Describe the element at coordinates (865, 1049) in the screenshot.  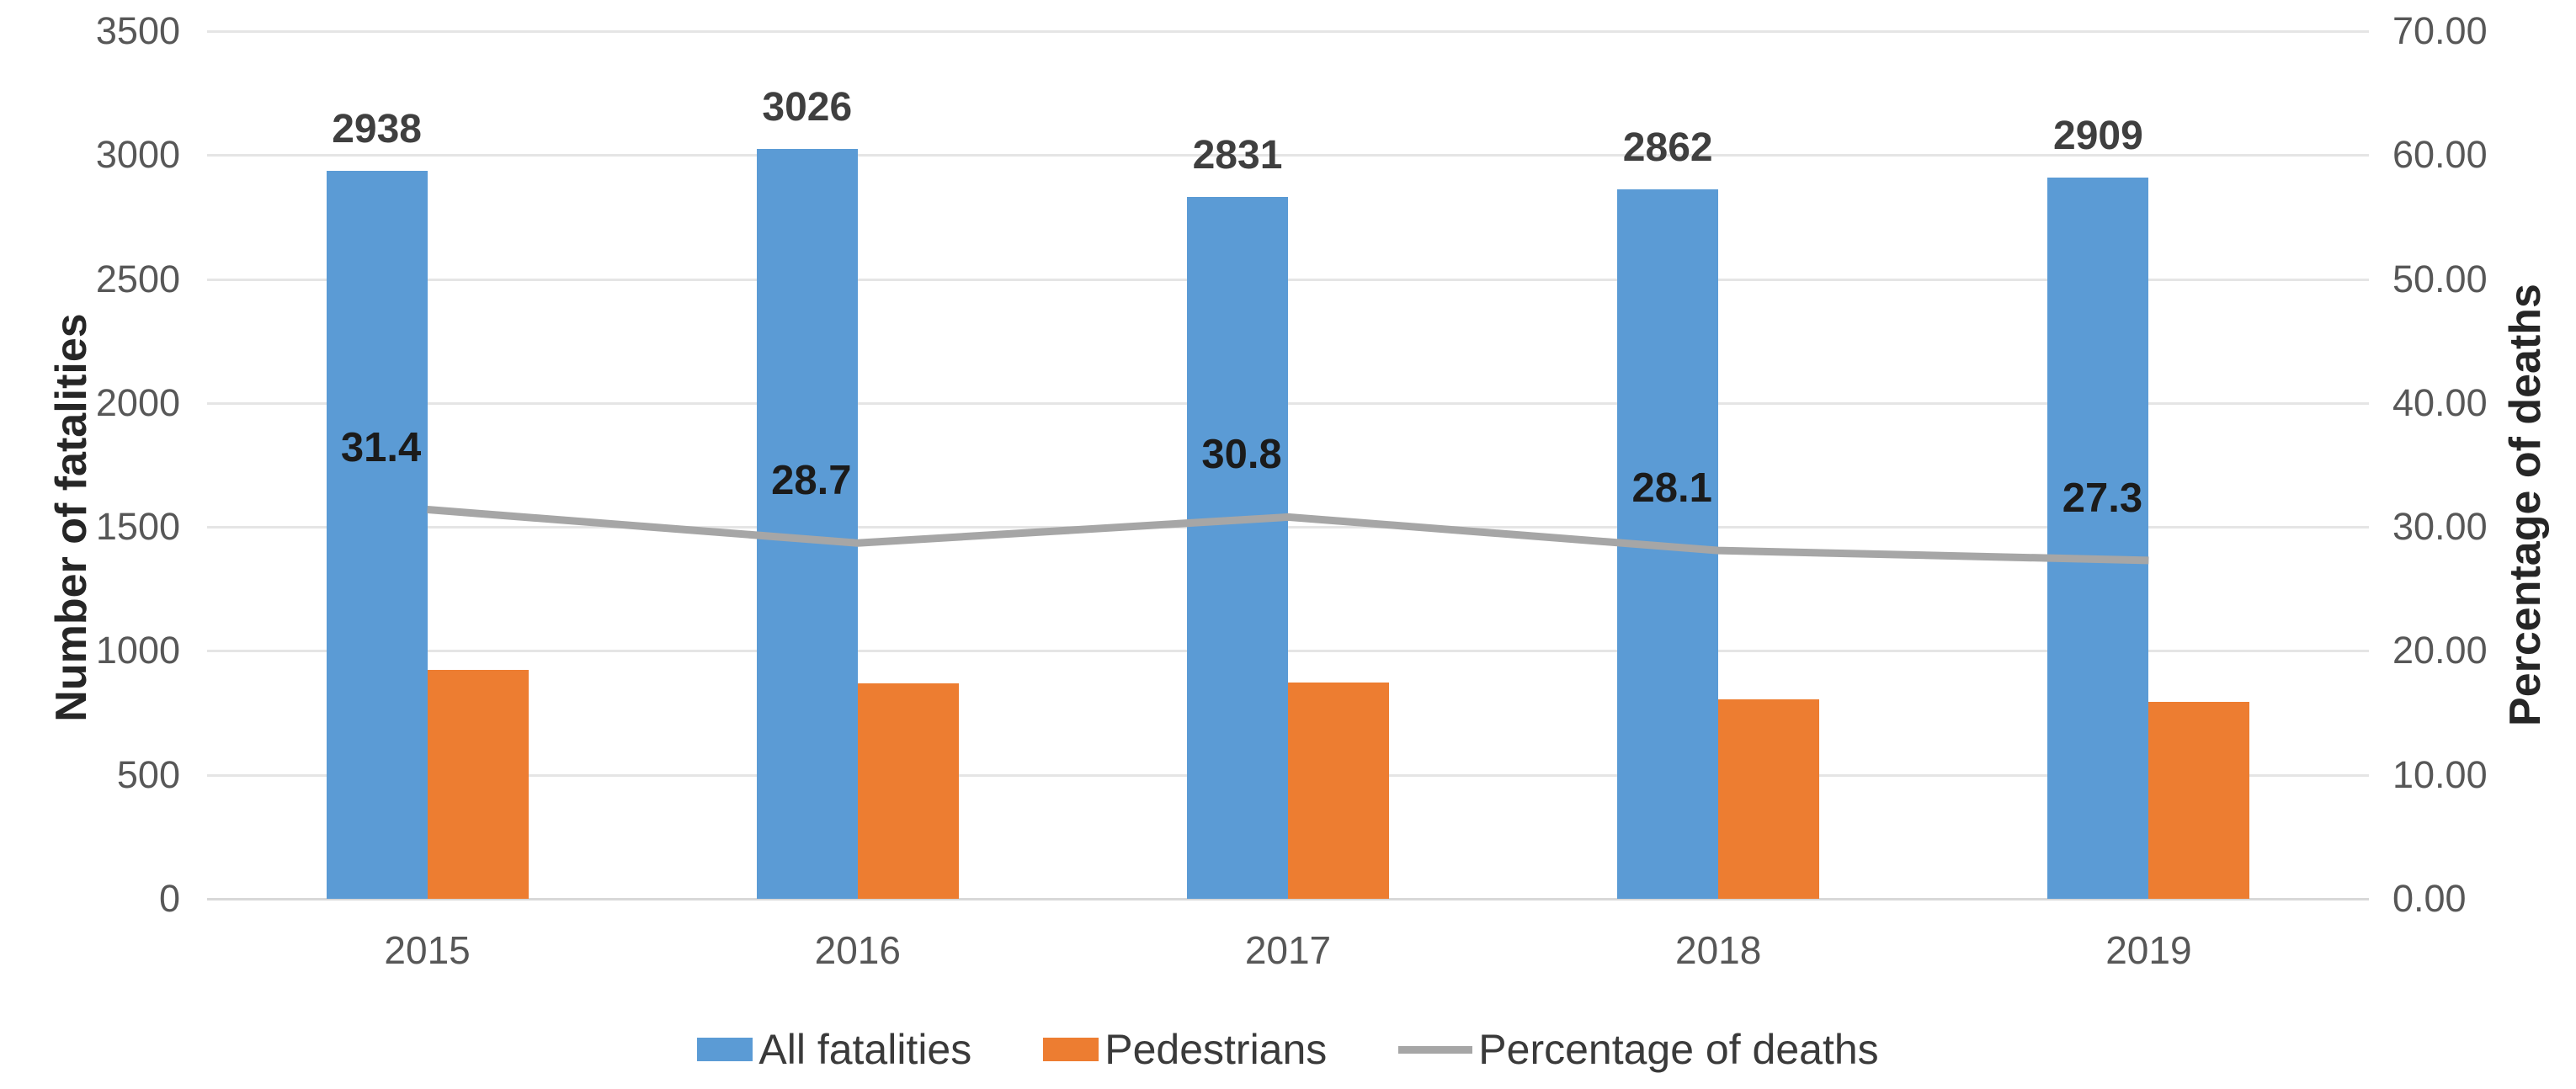
I see `legend-label-all-fatalities: All fatalities` at that location.